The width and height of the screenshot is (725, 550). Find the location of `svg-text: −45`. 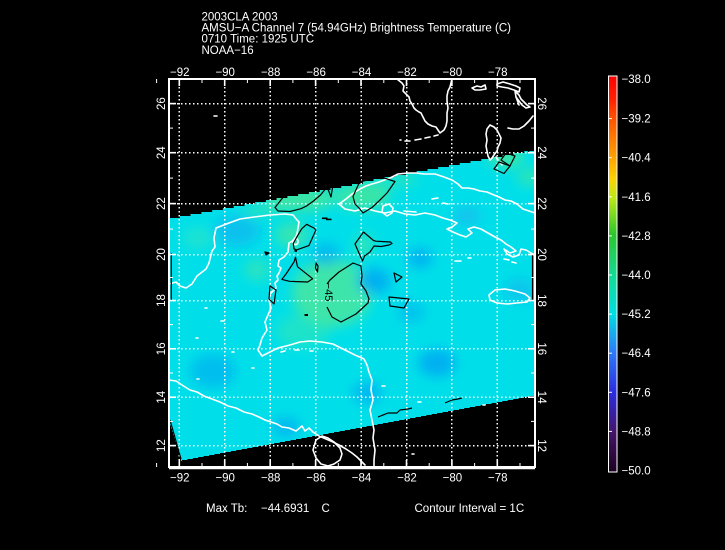

svg-text: −45 is located at coordinates (328, 292).